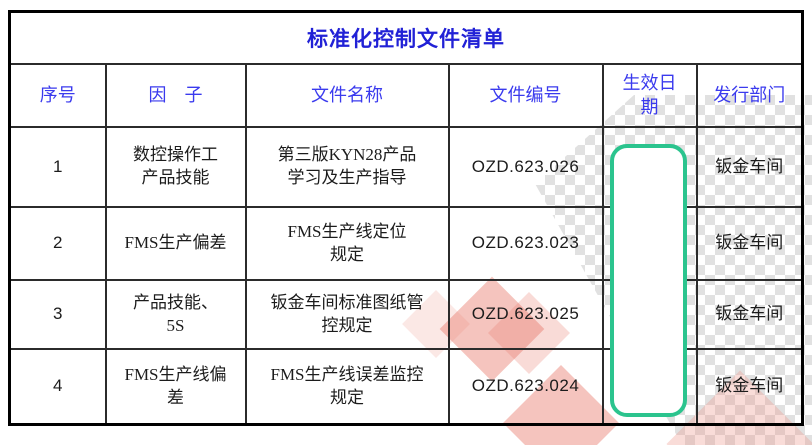  I want to click on cell-factor: 数控操作工 产品技能, so click(175, 167).